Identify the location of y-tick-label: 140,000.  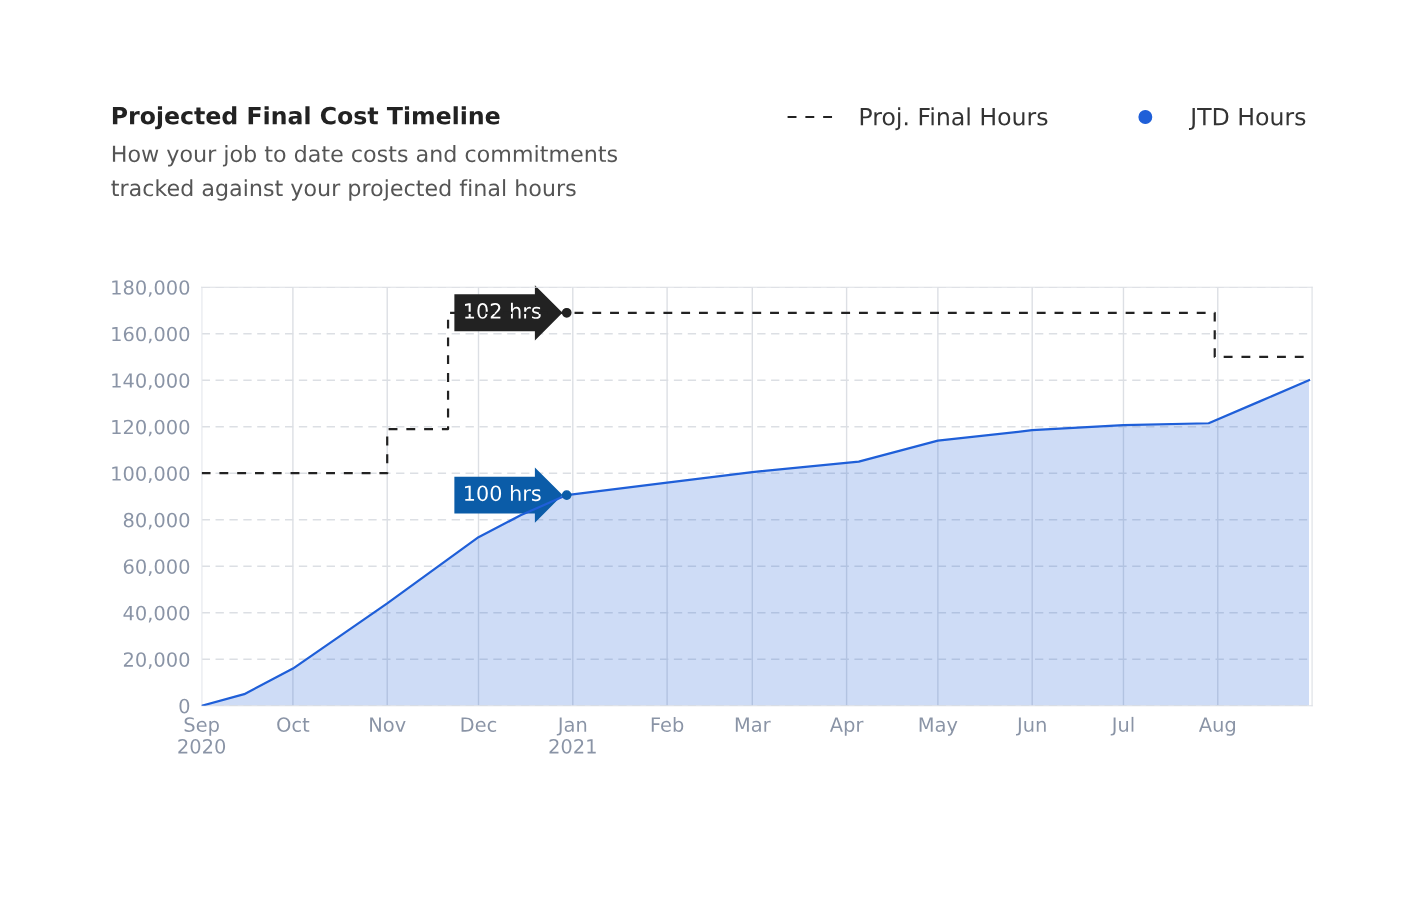
(151, 381).